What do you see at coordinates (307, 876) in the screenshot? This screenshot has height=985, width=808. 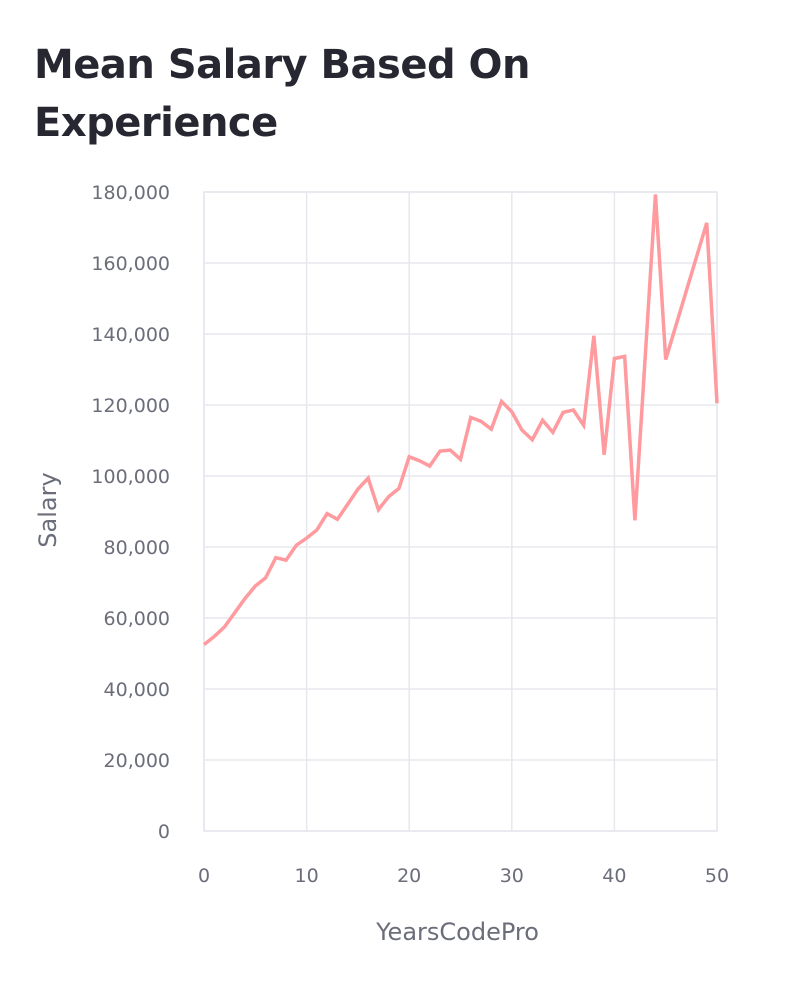 I see `x-tick-label: 10` at bounding box center [307, 876].